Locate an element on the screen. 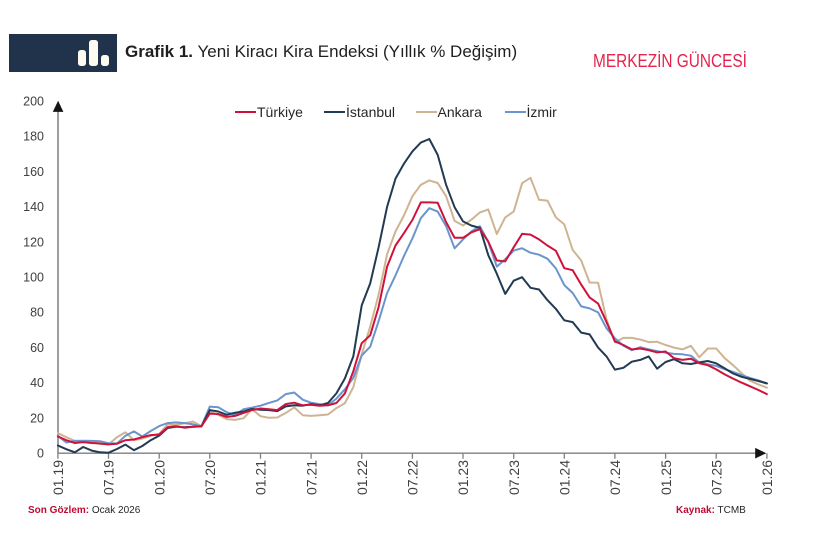  svg-text: 160 is located at coordinates (33, 172).